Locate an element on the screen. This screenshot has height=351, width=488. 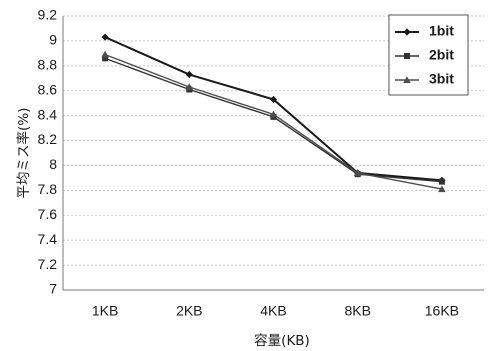
legend-label: 2bit is located at coordinates (441, 55).